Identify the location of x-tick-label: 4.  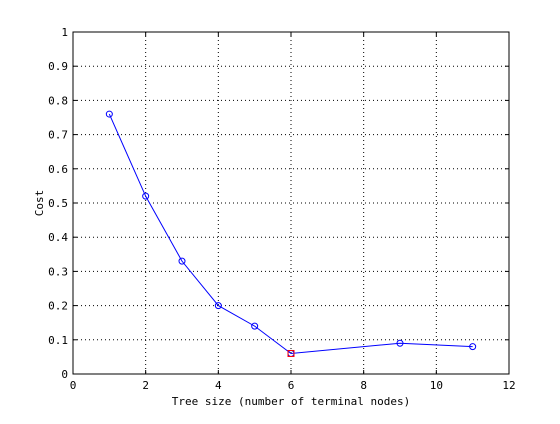
(218, 385).